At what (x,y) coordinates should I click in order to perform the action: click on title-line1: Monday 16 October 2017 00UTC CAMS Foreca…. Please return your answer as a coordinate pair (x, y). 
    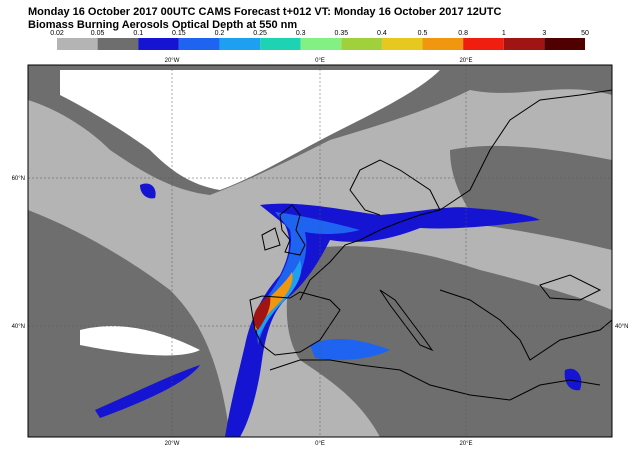
    Looking at the image, I should click on (265, 12).